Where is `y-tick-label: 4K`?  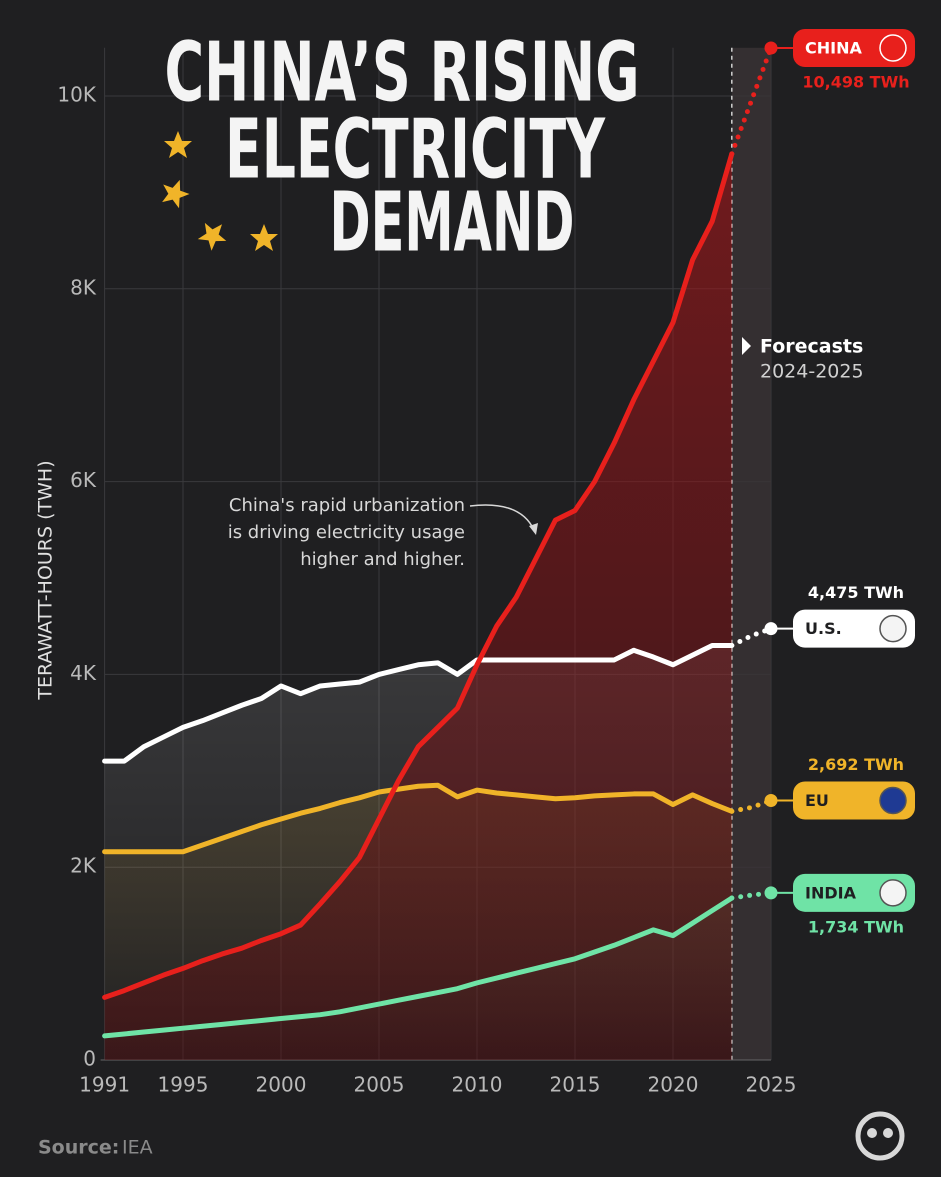 y-tick-label: 4K is located at coordinates (83, 673).